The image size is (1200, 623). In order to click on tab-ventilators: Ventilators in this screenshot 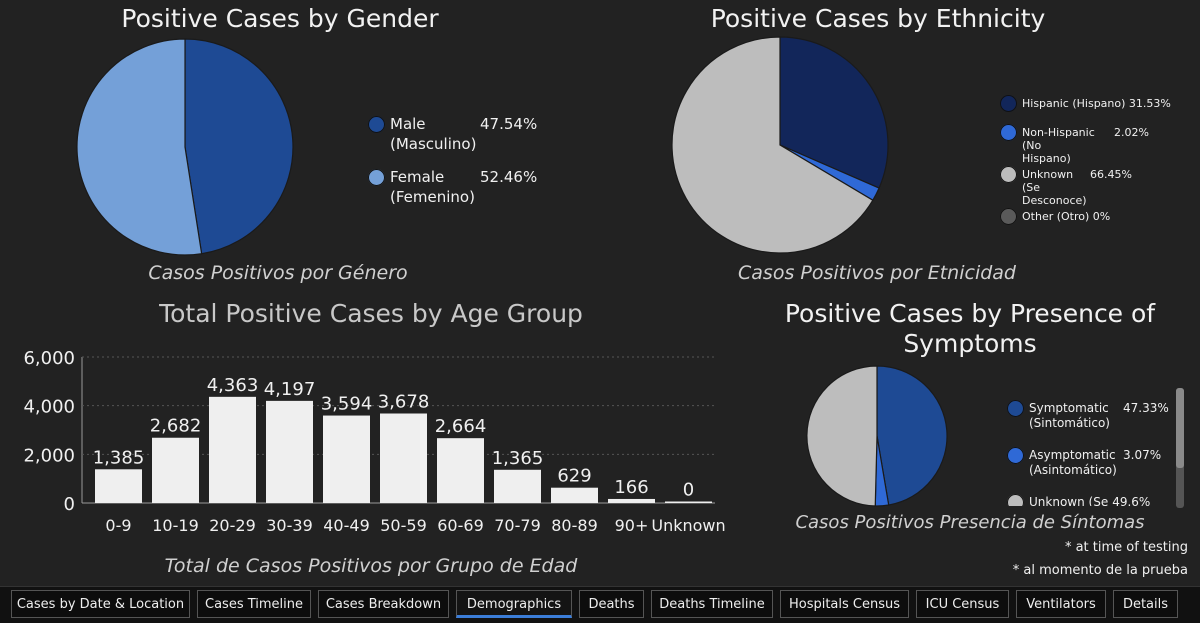, I will do `click(1061, 604)`.